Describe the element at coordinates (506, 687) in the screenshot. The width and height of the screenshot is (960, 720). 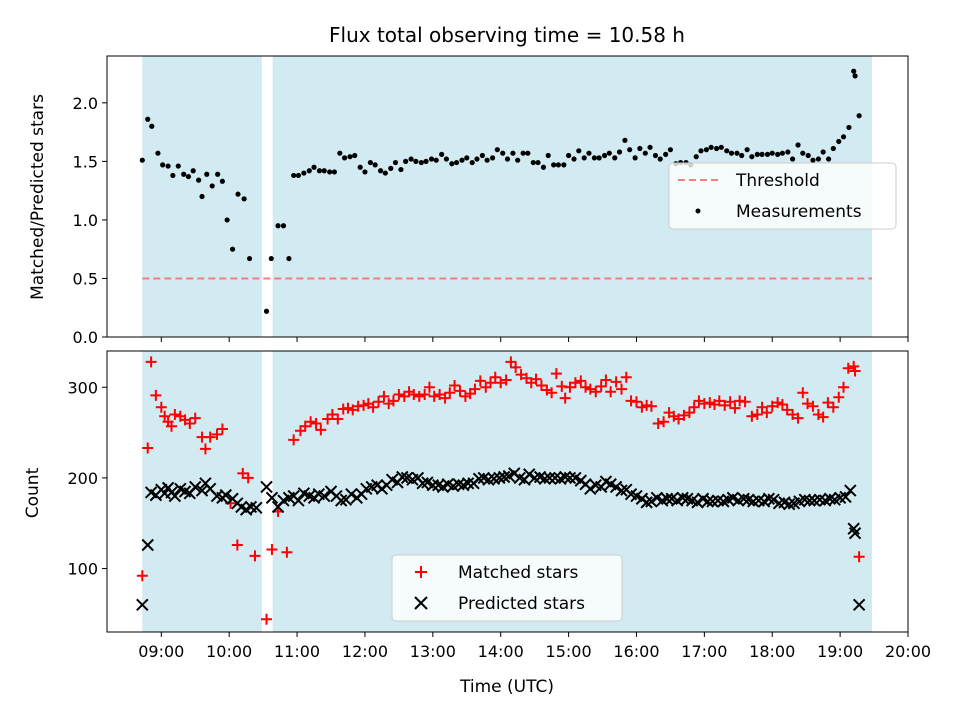
I see `x-axis-label: Time (UTC)` at that location.